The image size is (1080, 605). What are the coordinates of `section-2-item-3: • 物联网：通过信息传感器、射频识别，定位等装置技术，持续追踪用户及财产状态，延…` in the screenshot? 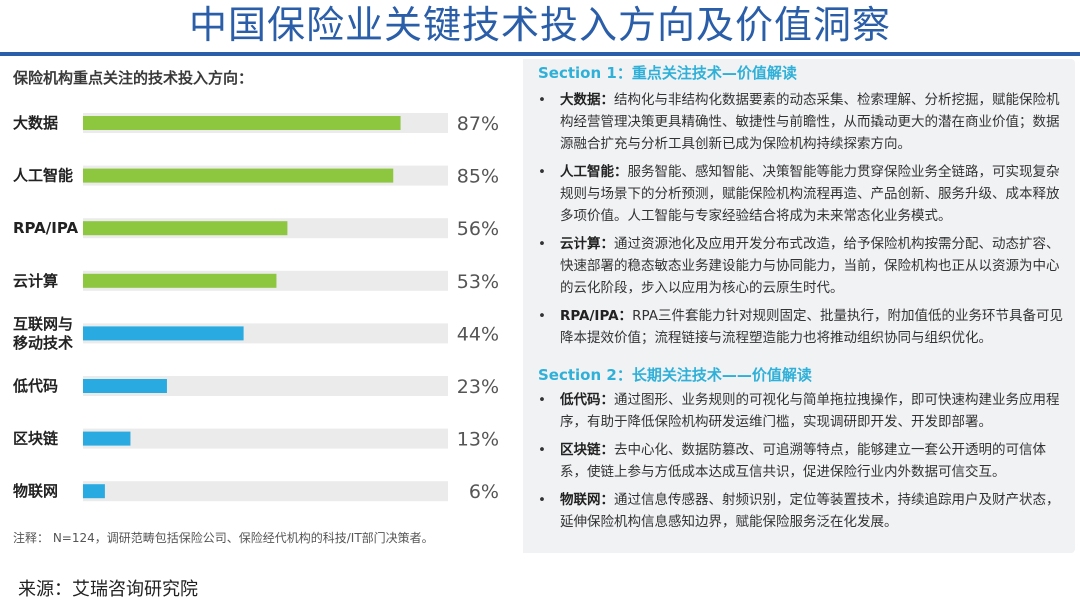 It's located at (802, 511).